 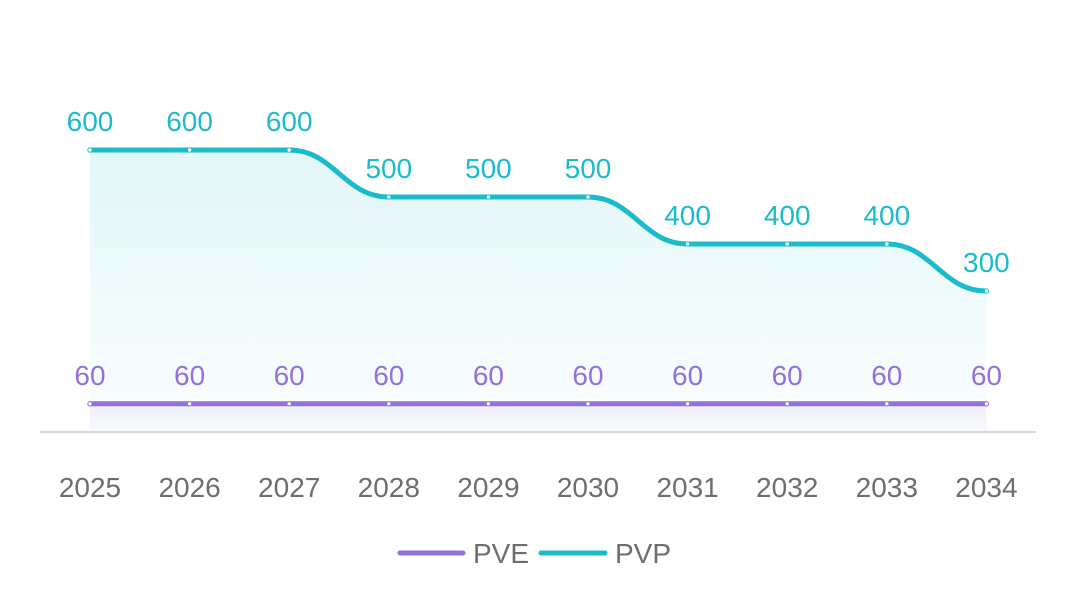 I want to click on legend-item-pvp: PVP, so click(x=604, y=553).